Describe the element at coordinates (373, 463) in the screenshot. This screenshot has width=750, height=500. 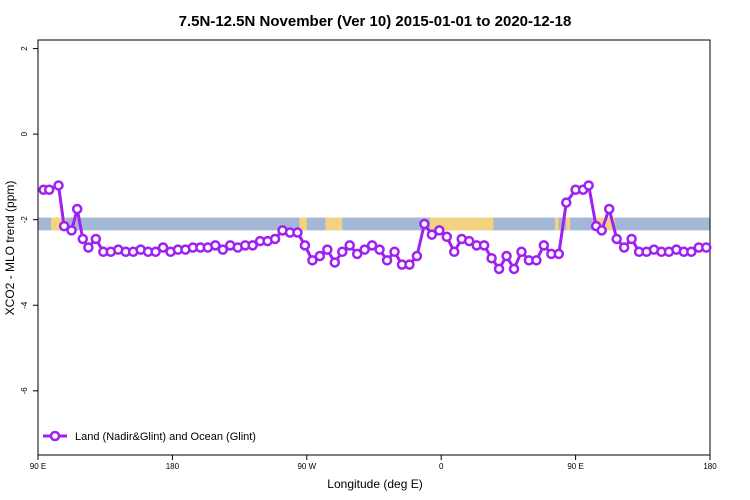
I see `x-axis: 90 E 180 90 W 0 90 E 180` at that location.